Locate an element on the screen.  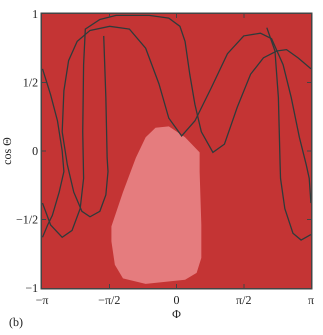
x-tick-label: 0 is located at coordinates (177, 299).